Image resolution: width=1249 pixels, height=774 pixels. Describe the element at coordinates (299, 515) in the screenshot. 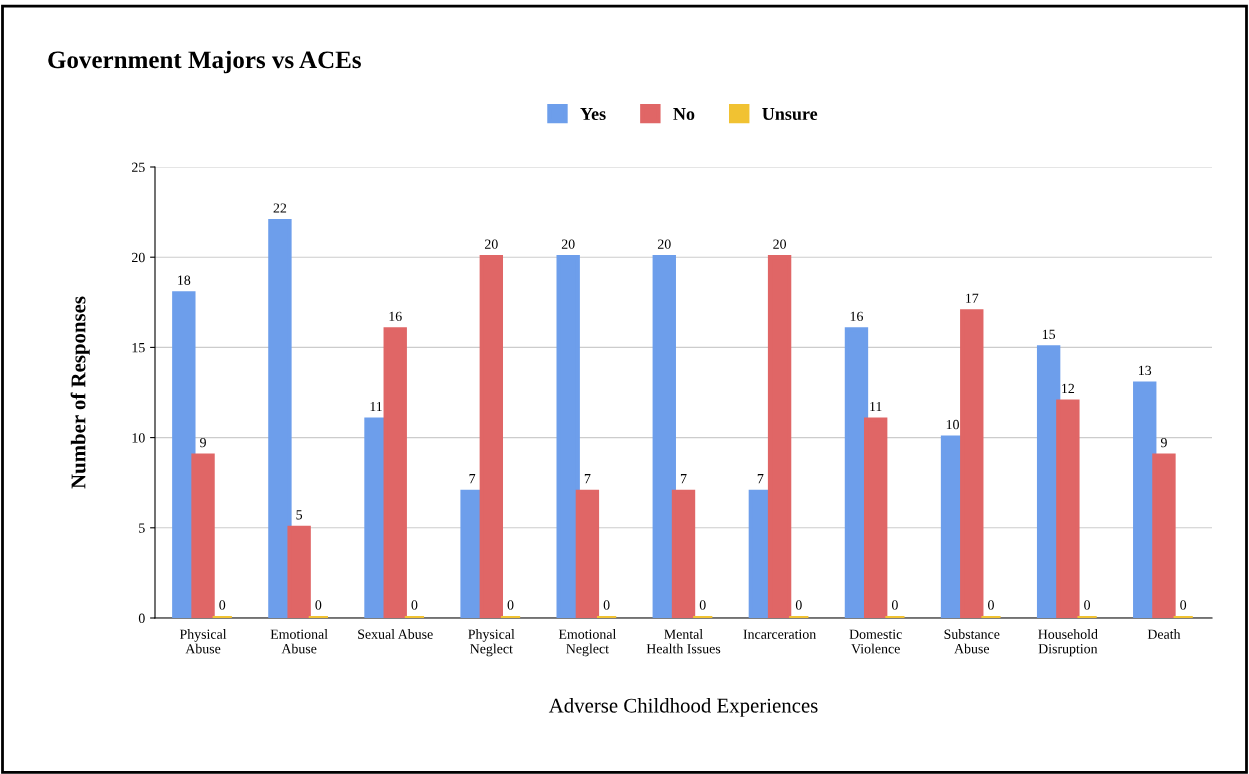

I see `data-label: 5` at that location.